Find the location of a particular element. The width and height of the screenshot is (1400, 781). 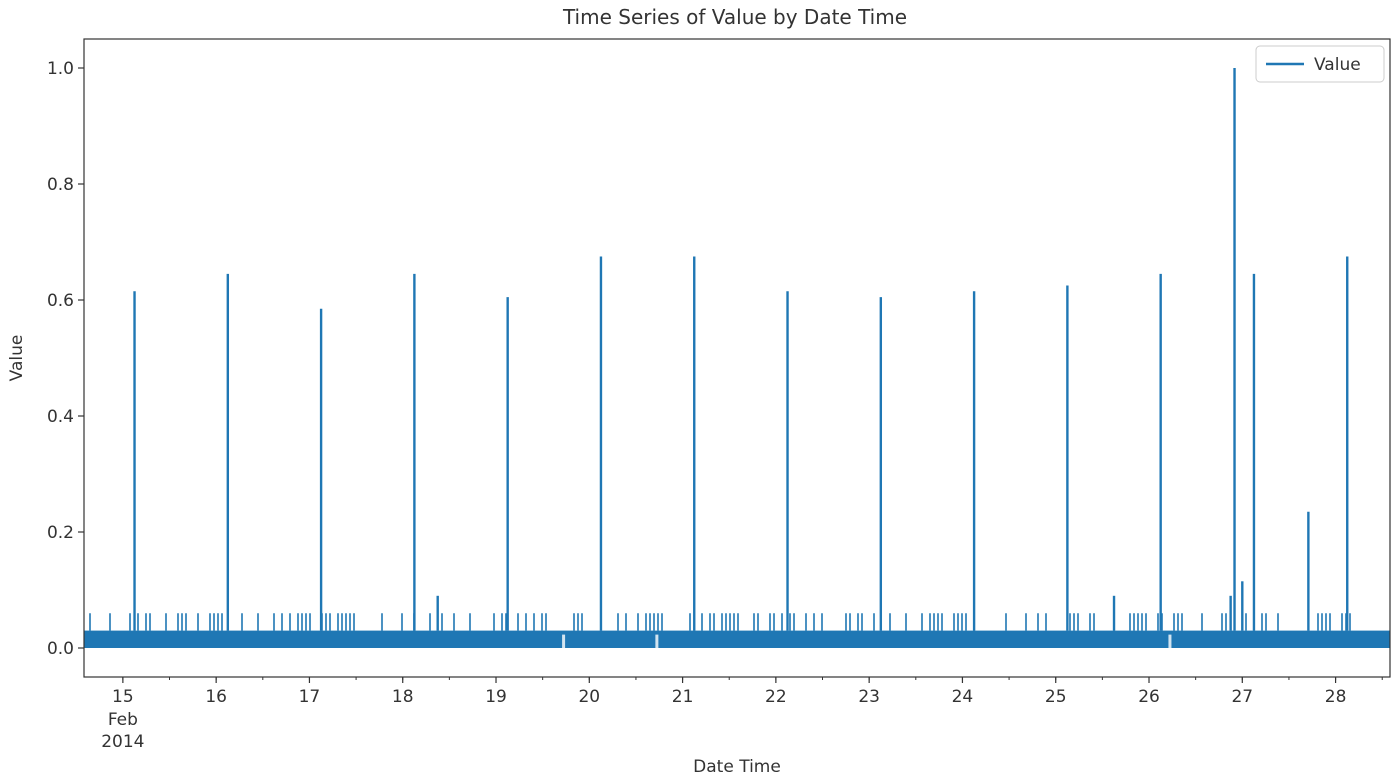

x-tick-label: 17 is located at coordinates (310, 697).